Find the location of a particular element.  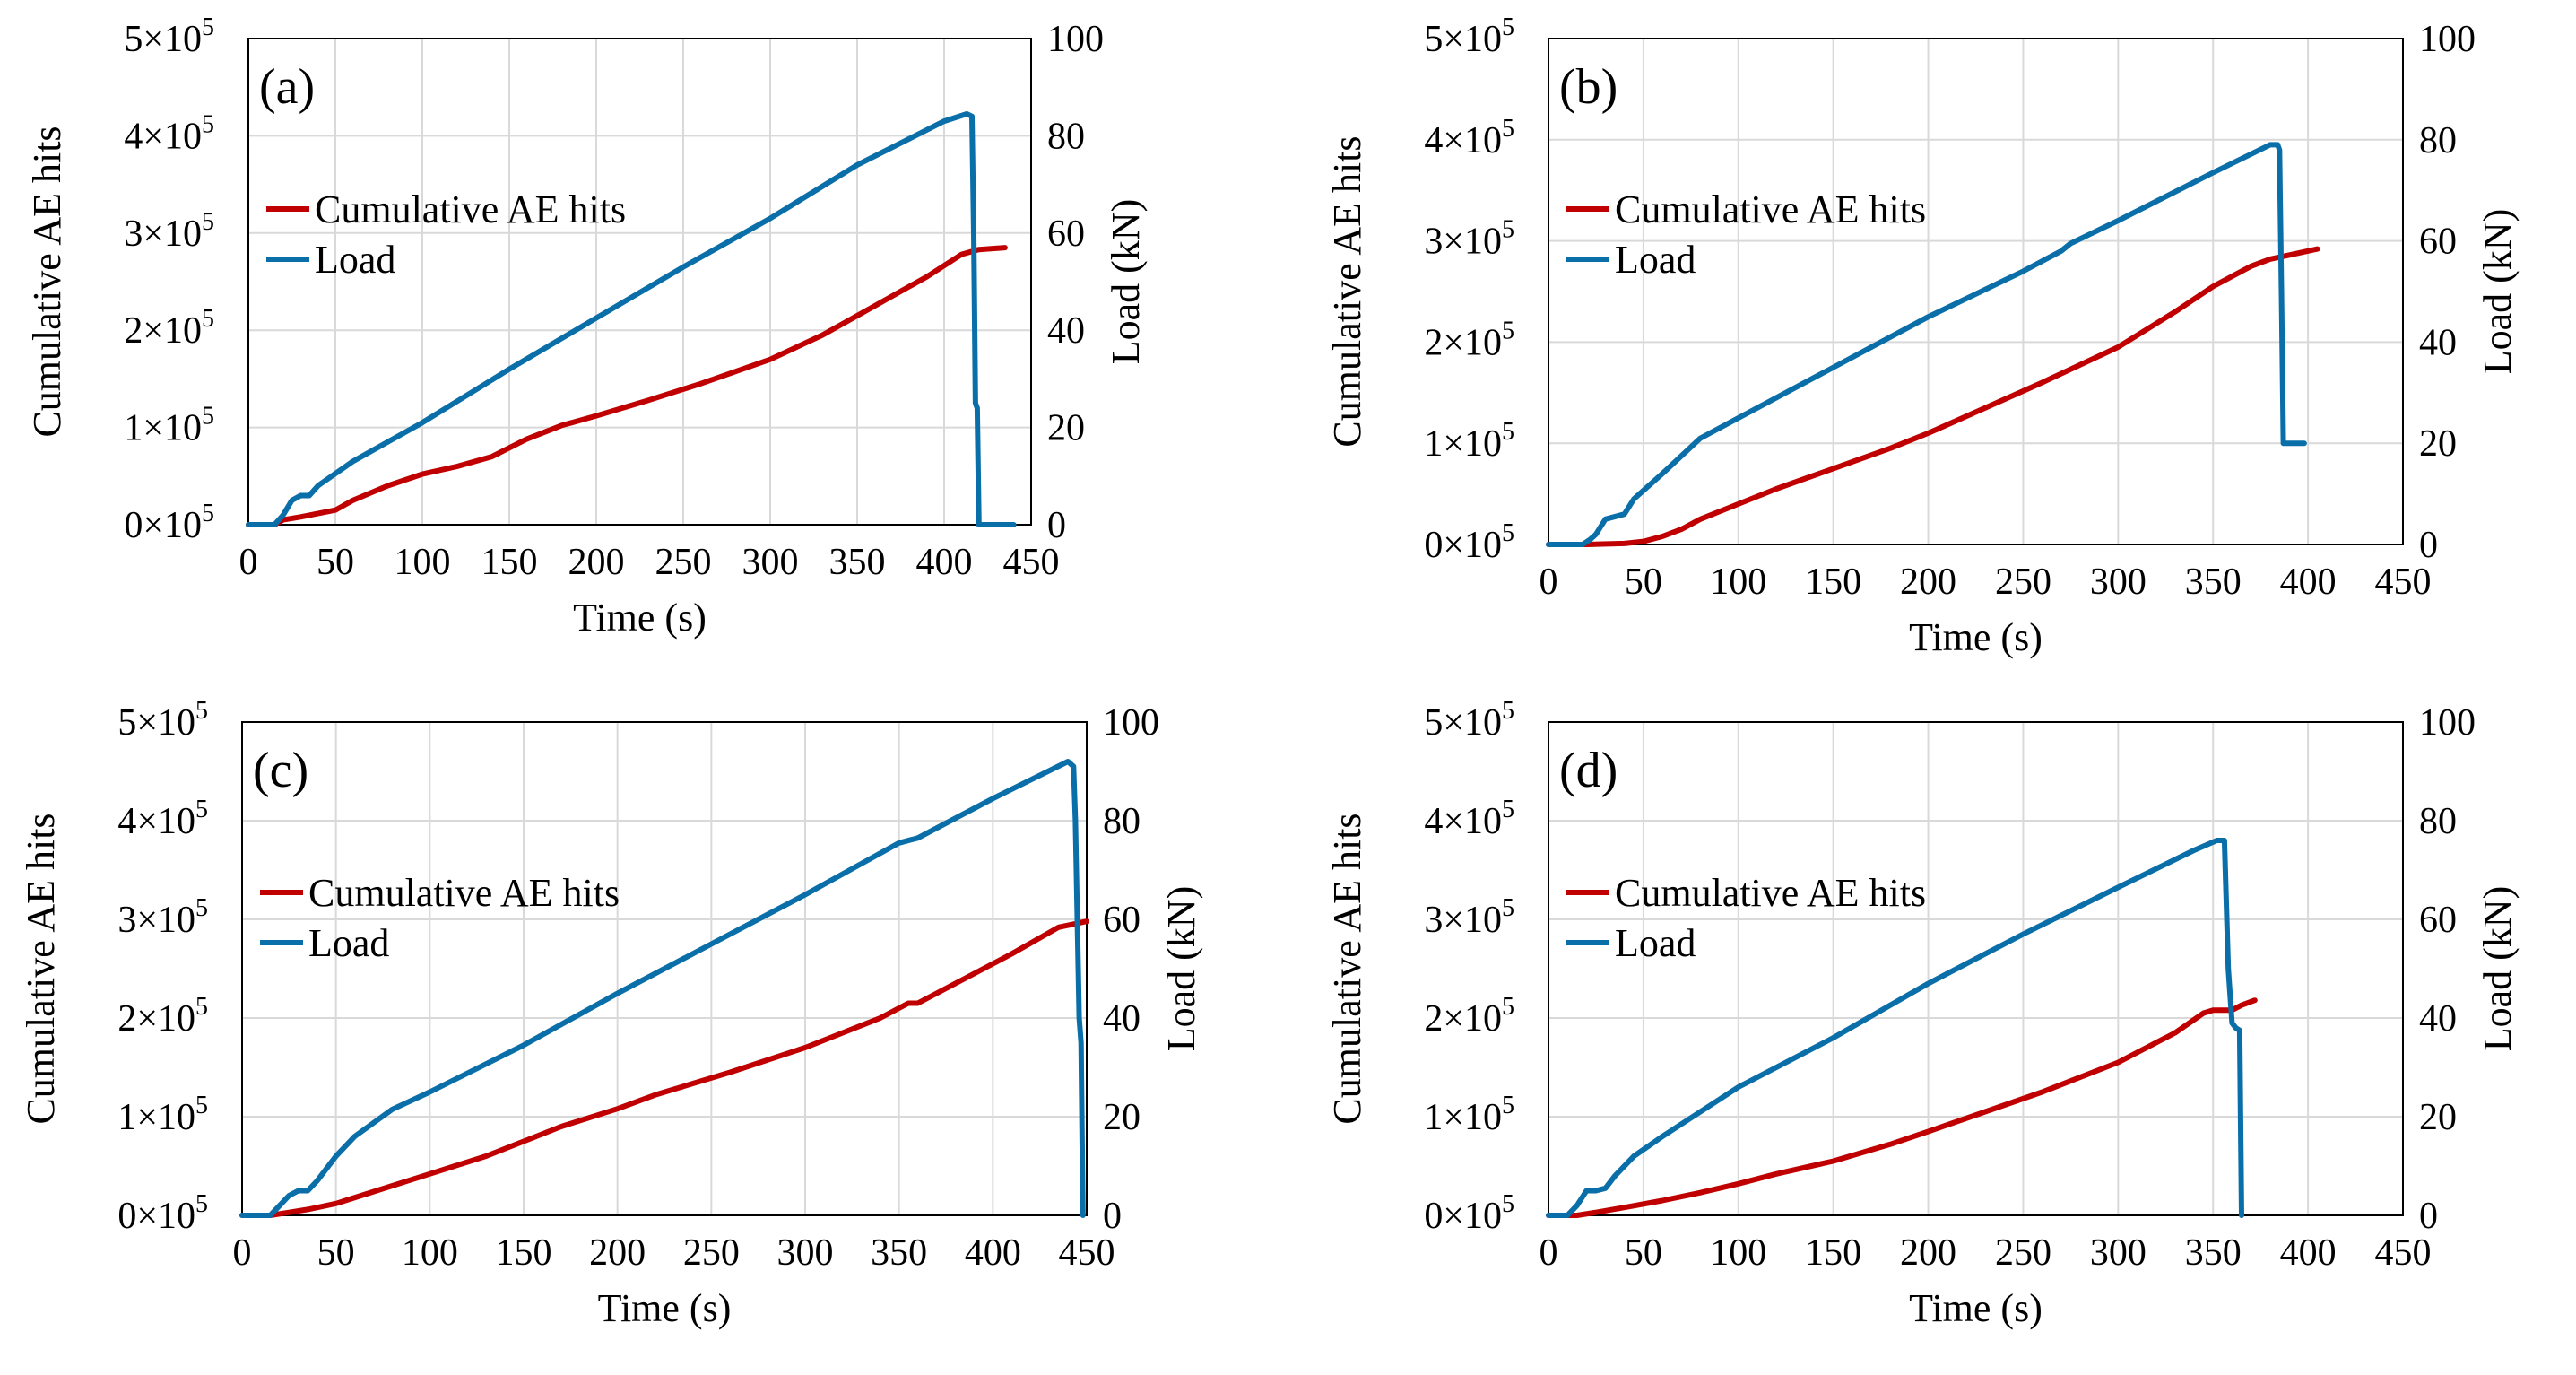

y-left-tick-label: 0×10⁵ is located at coordinates (1469, 542).